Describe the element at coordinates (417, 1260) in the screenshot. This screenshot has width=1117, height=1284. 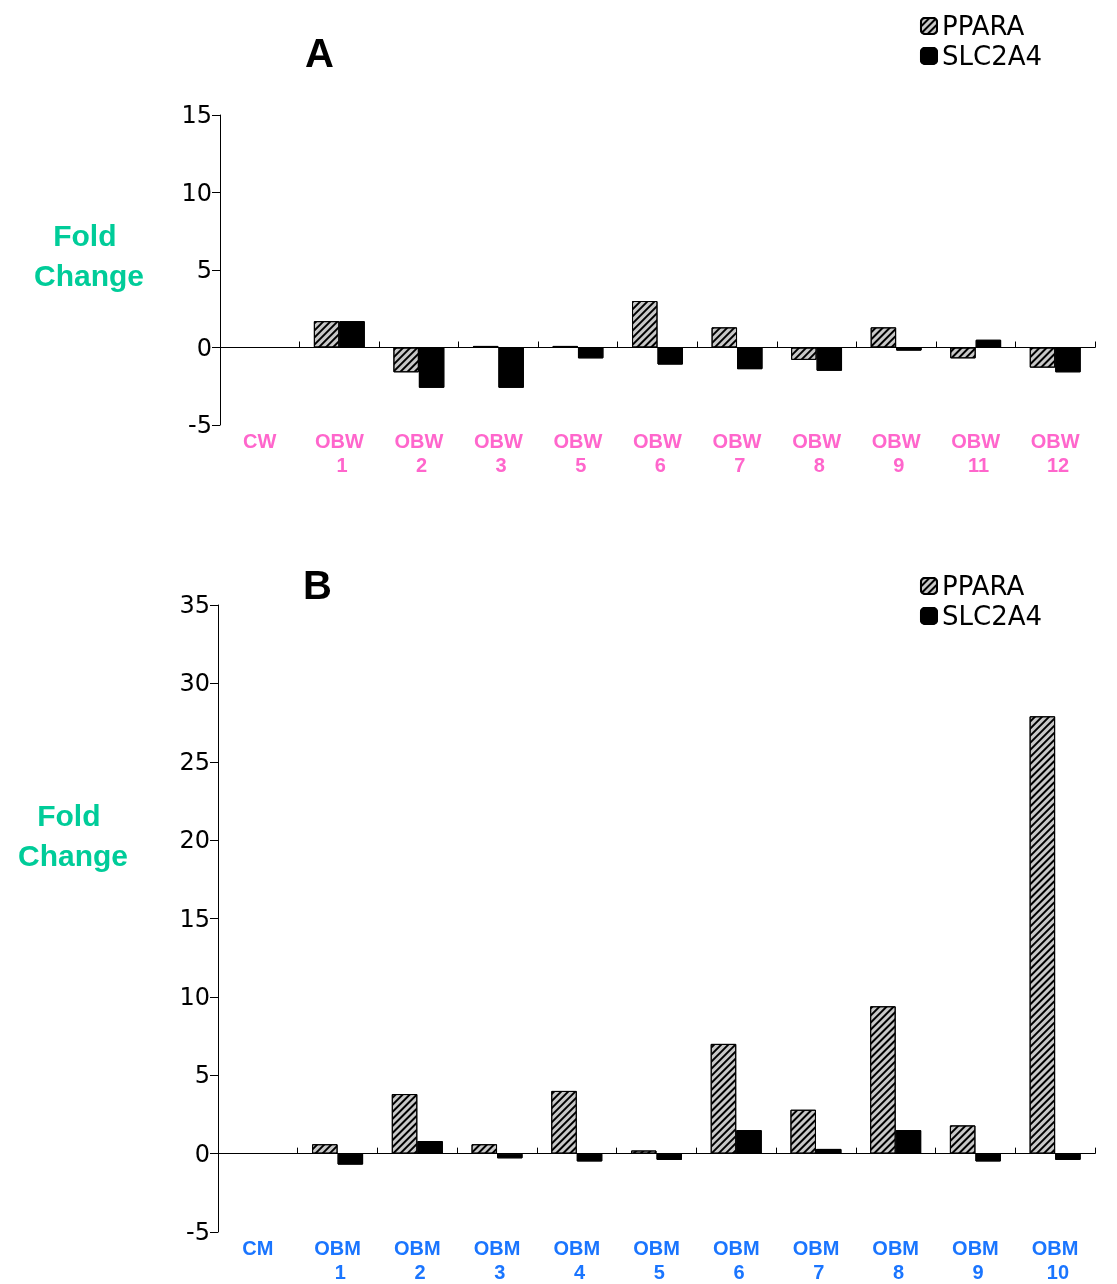
I see `x-tick-label: OBM 2` at that location.